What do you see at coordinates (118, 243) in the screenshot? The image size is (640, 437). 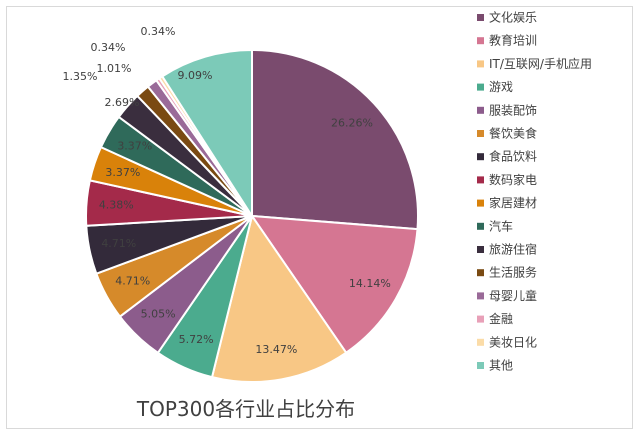 I see `slice-label-7: 4.71%` at bounding box center [118, 243].